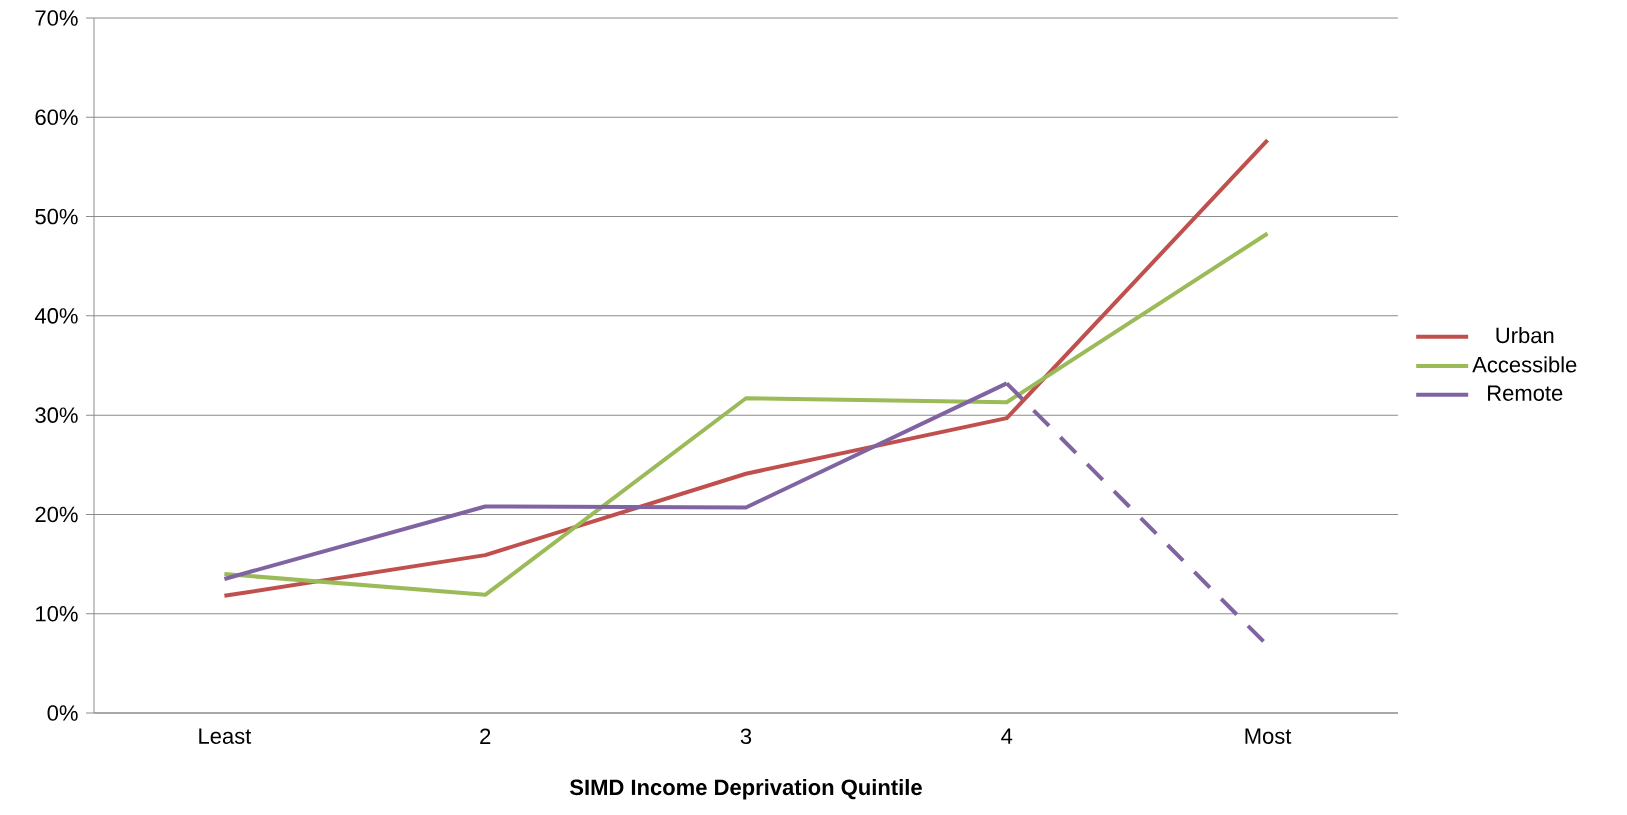  What do you see at coordinates (485, 736) in the screenshot?
I see `x-tick-label: 2` at bounding box center [485, 736].